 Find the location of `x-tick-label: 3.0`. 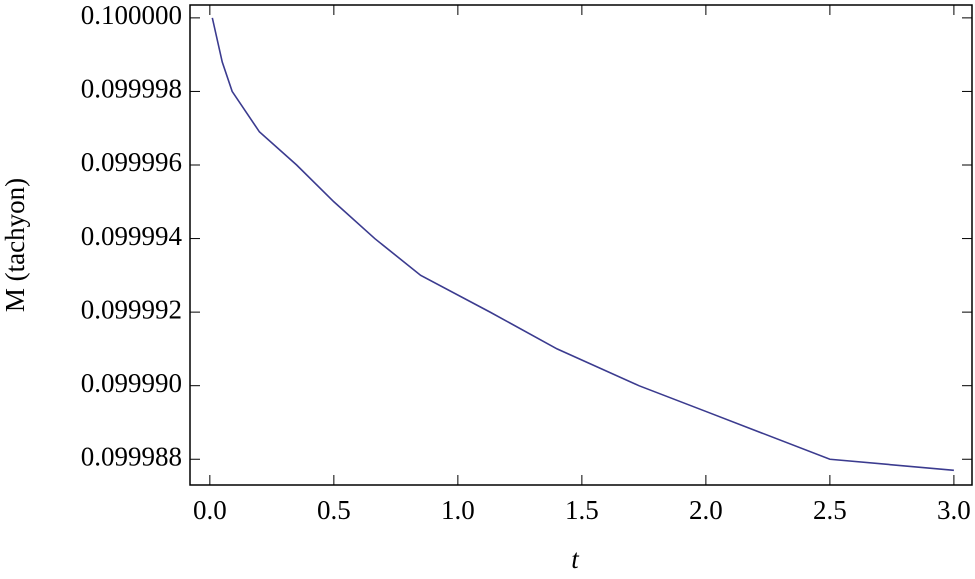

x-tick-label: 3.0 is located at coordinates (954, 510).